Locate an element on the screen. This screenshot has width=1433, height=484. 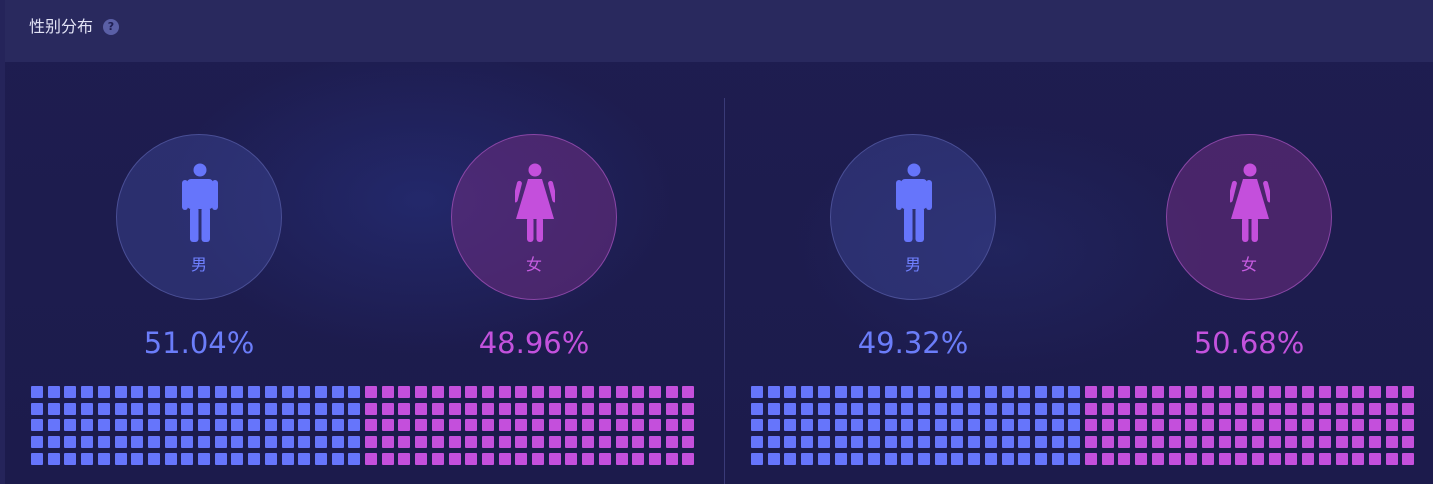
help-icon: ? is located at coordinates (111, 27).